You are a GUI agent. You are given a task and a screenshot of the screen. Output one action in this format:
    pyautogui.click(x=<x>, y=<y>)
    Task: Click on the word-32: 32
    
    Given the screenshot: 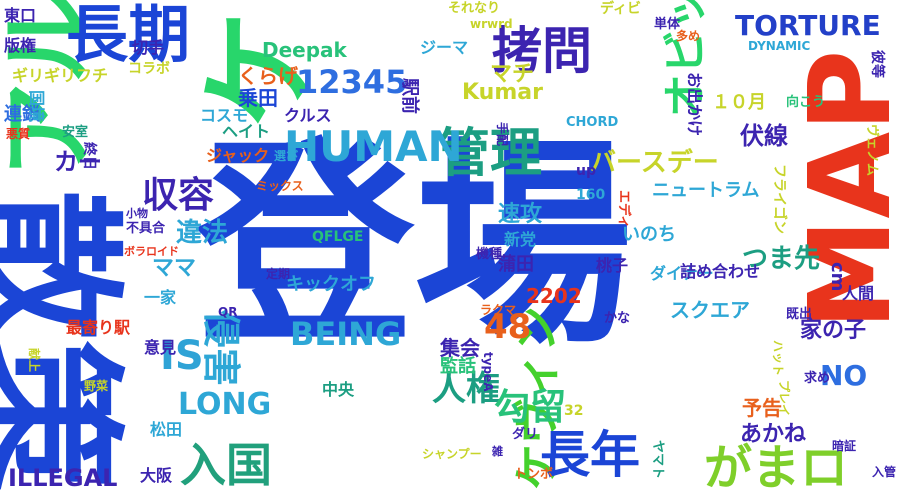 What is the action you would take?
    pyautogui.click(x=574, y=411)
    